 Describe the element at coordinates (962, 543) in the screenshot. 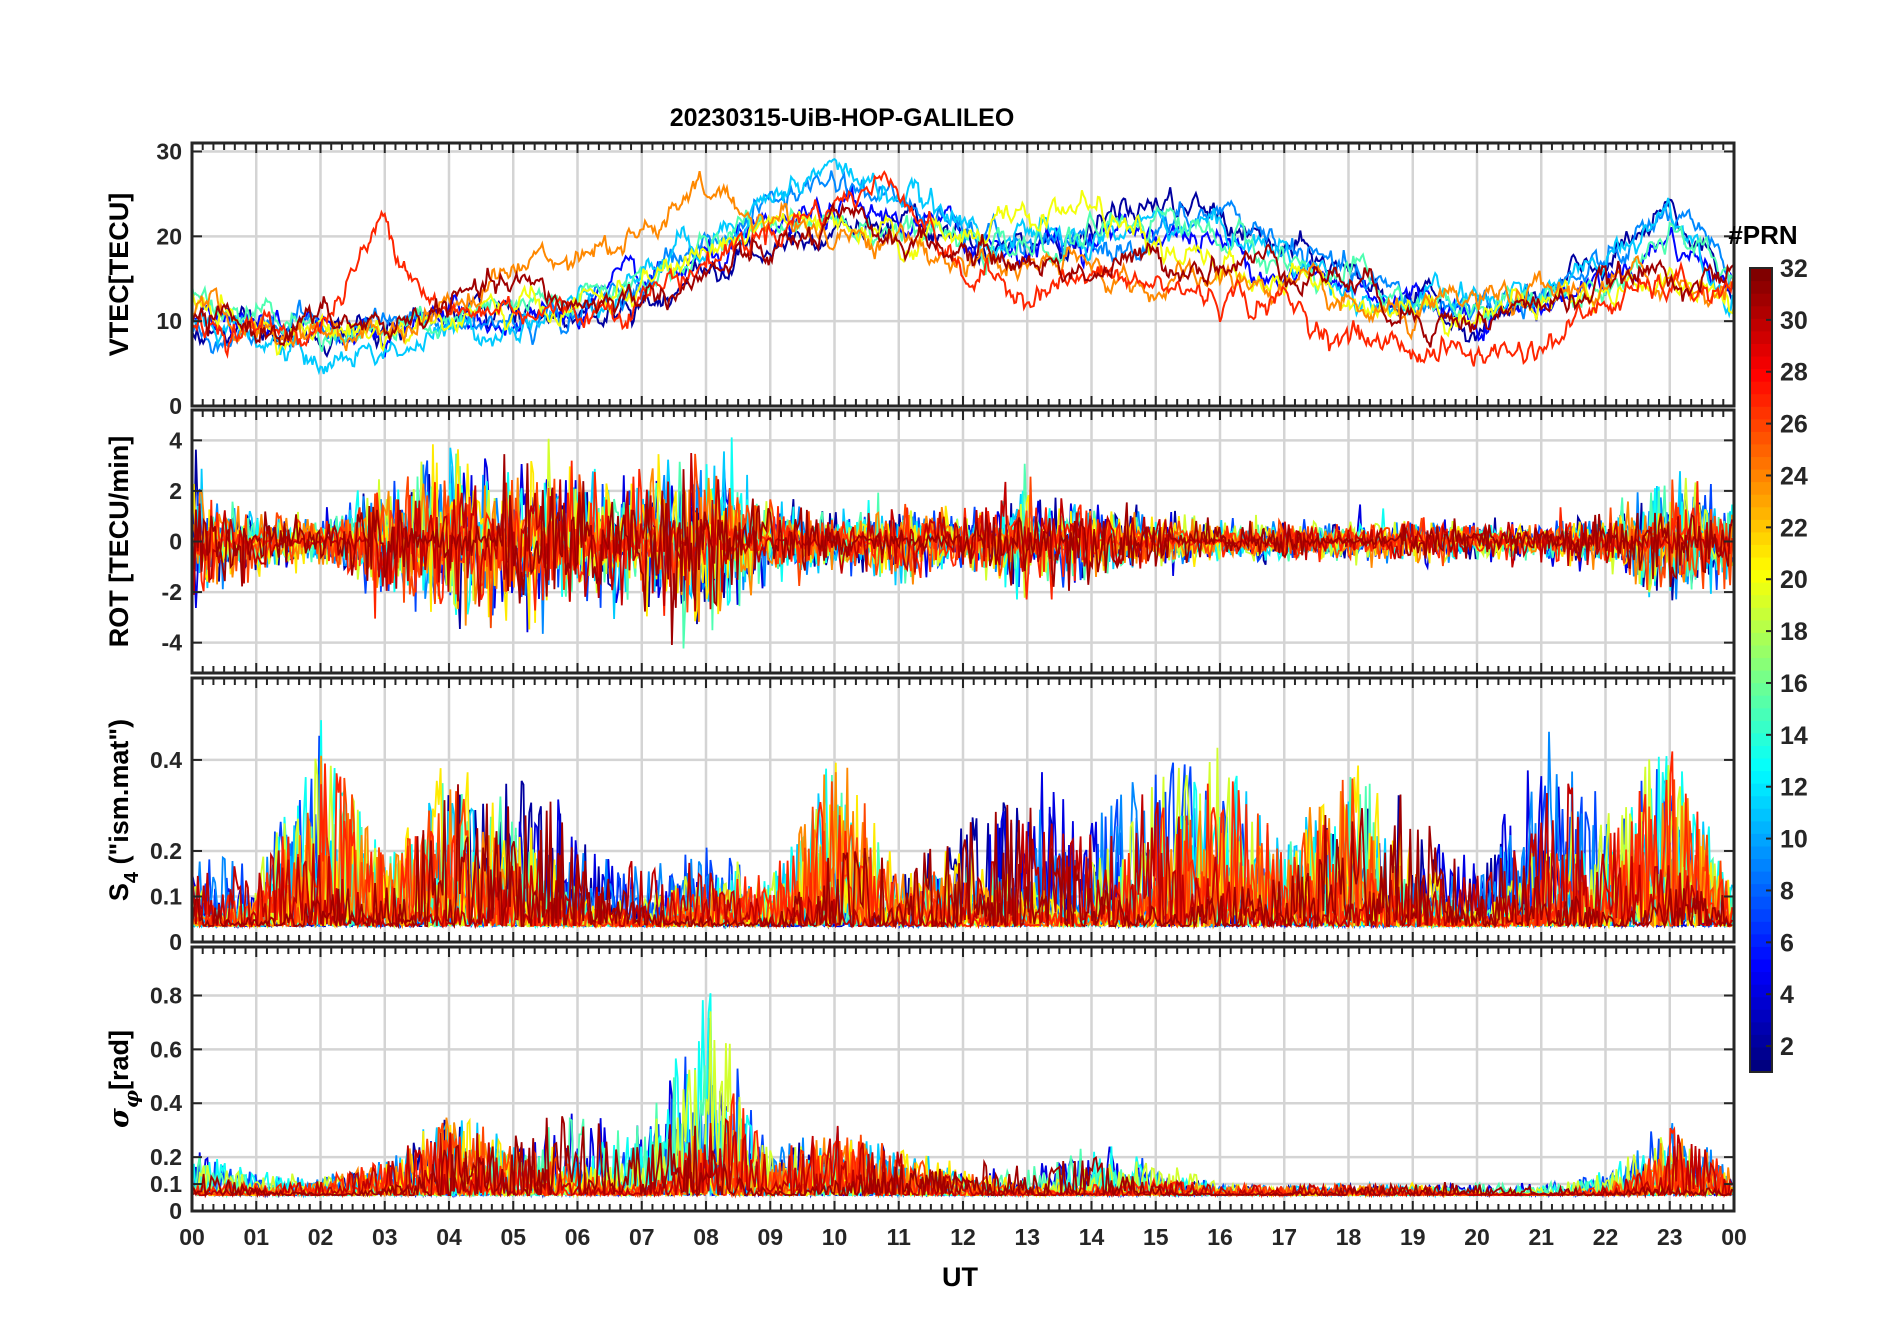

I see `traces-rot` at that location.